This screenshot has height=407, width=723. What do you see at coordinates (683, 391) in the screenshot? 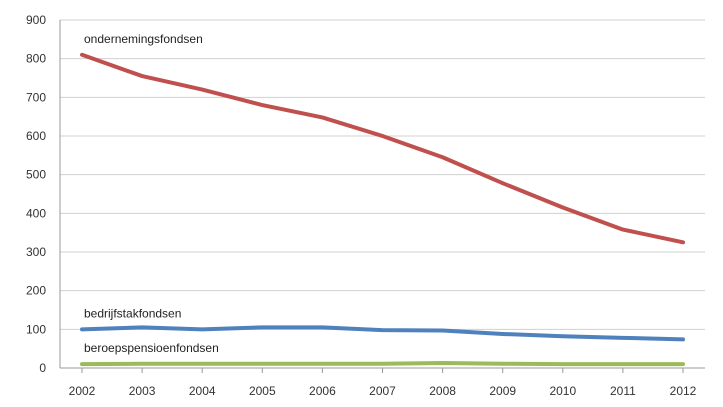
I see `x-tick-label-2012: 2012` at bounding box center [683, 391].